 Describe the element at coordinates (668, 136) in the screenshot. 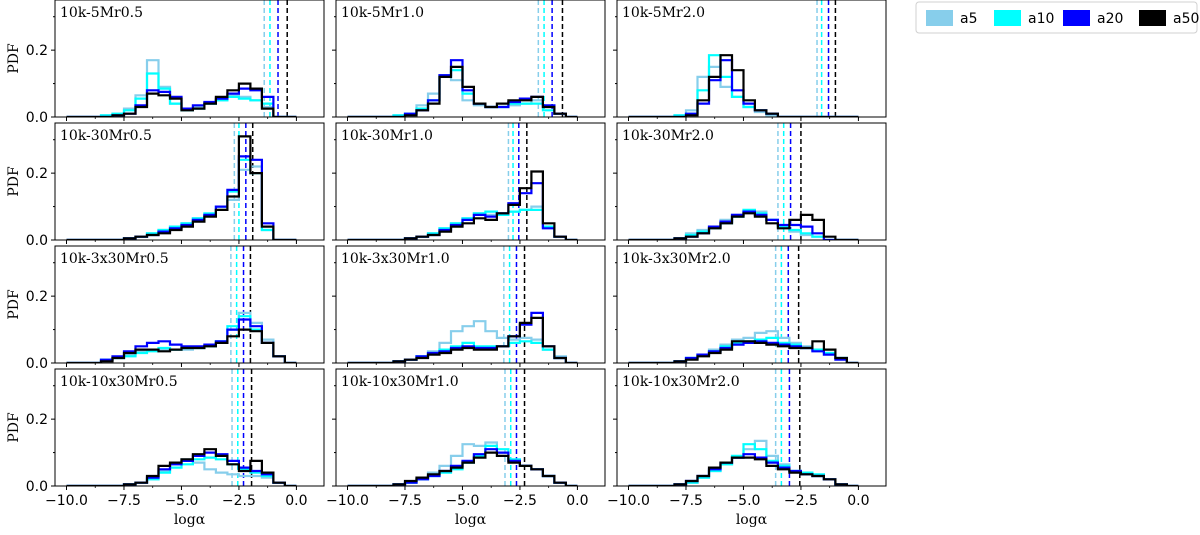

I see `panel-title: 10k-30Mr2.0` at that location.